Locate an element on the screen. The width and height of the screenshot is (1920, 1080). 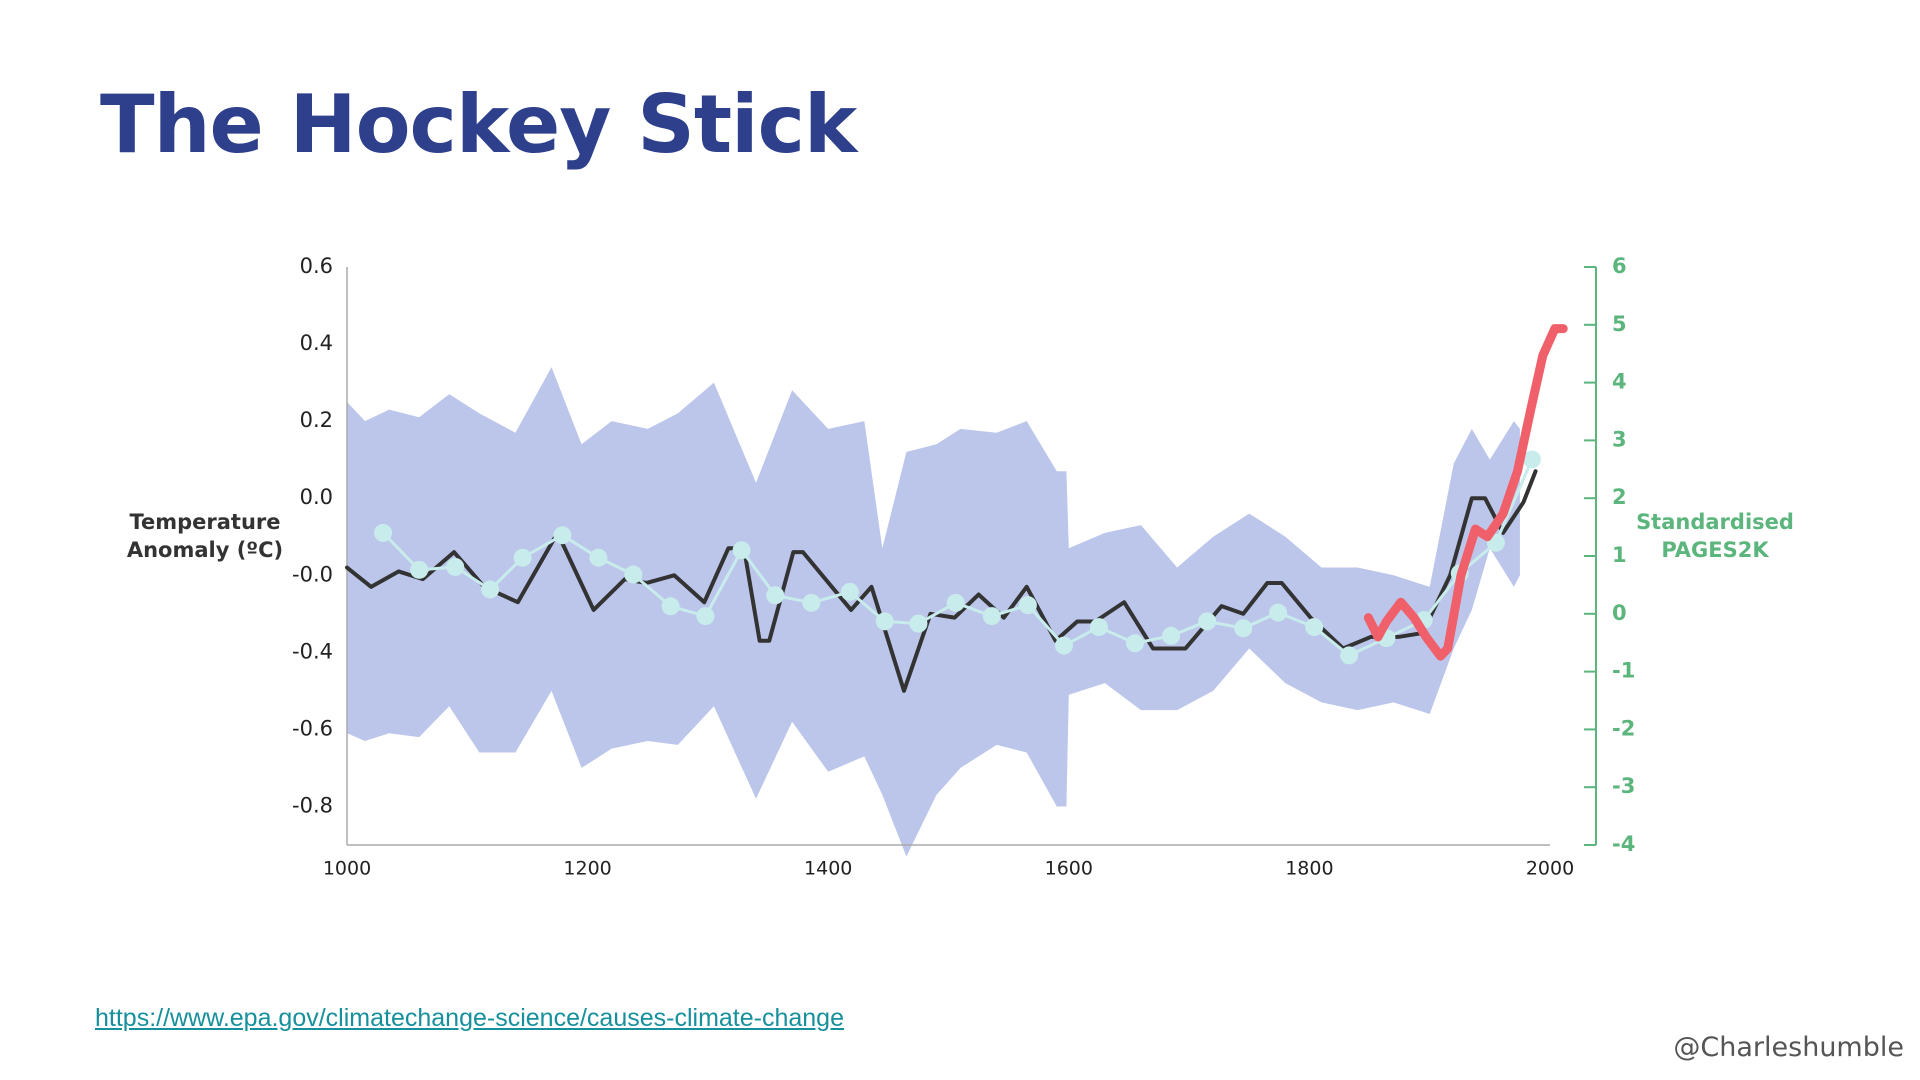
y2-tick-label: 2 is located at coordinates (1619, 497).